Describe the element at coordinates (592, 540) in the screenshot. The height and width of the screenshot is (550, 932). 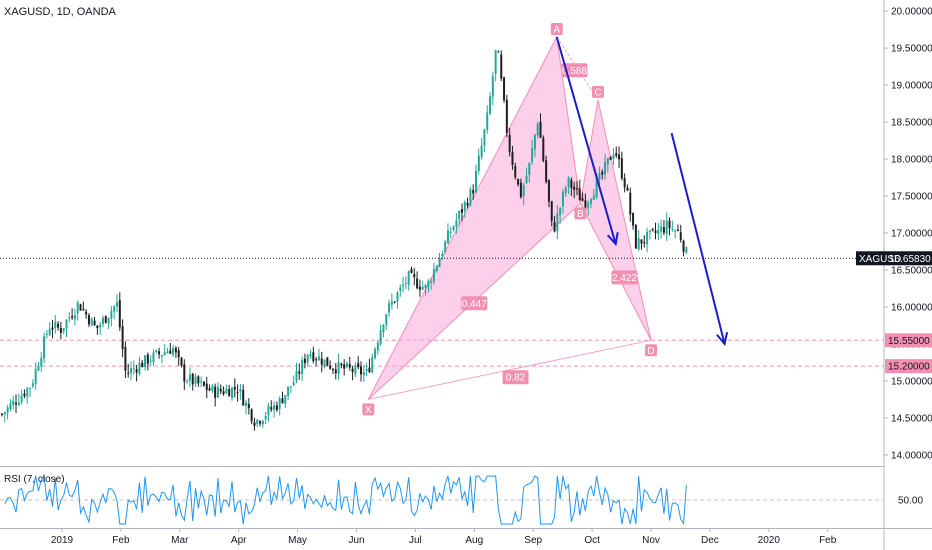
I see `x-tick-label: Oct` at that location.